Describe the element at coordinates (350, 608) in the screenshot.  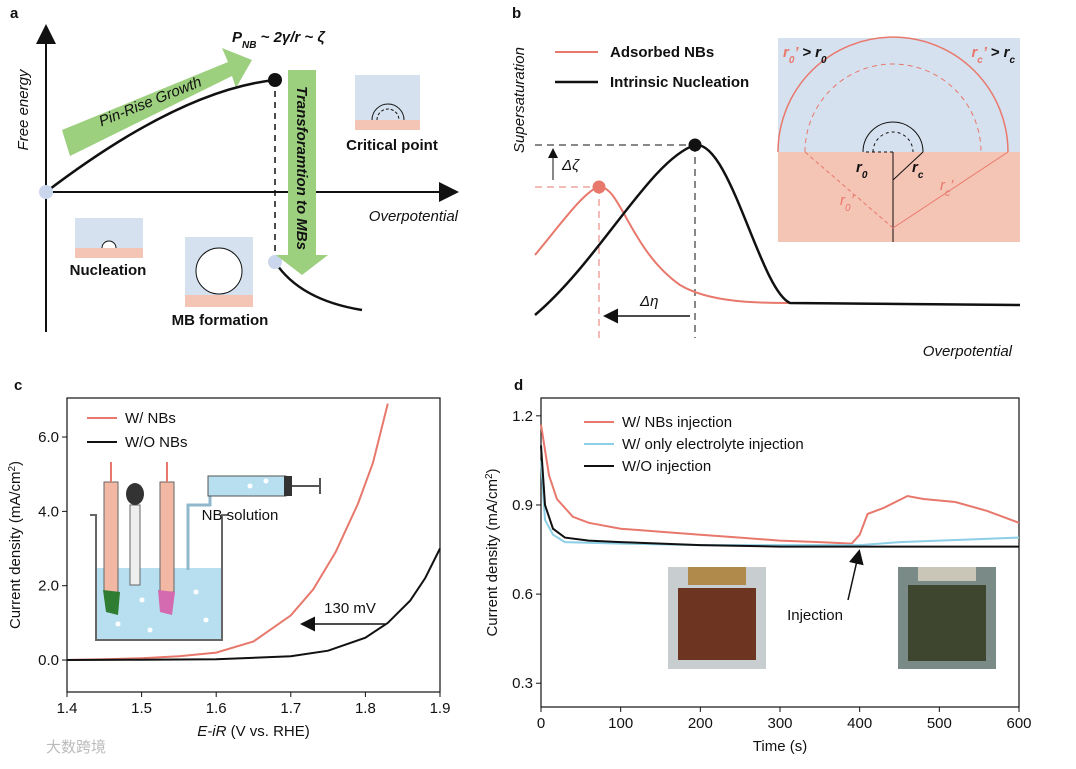
I see `annotation: 130 mV` at that location.